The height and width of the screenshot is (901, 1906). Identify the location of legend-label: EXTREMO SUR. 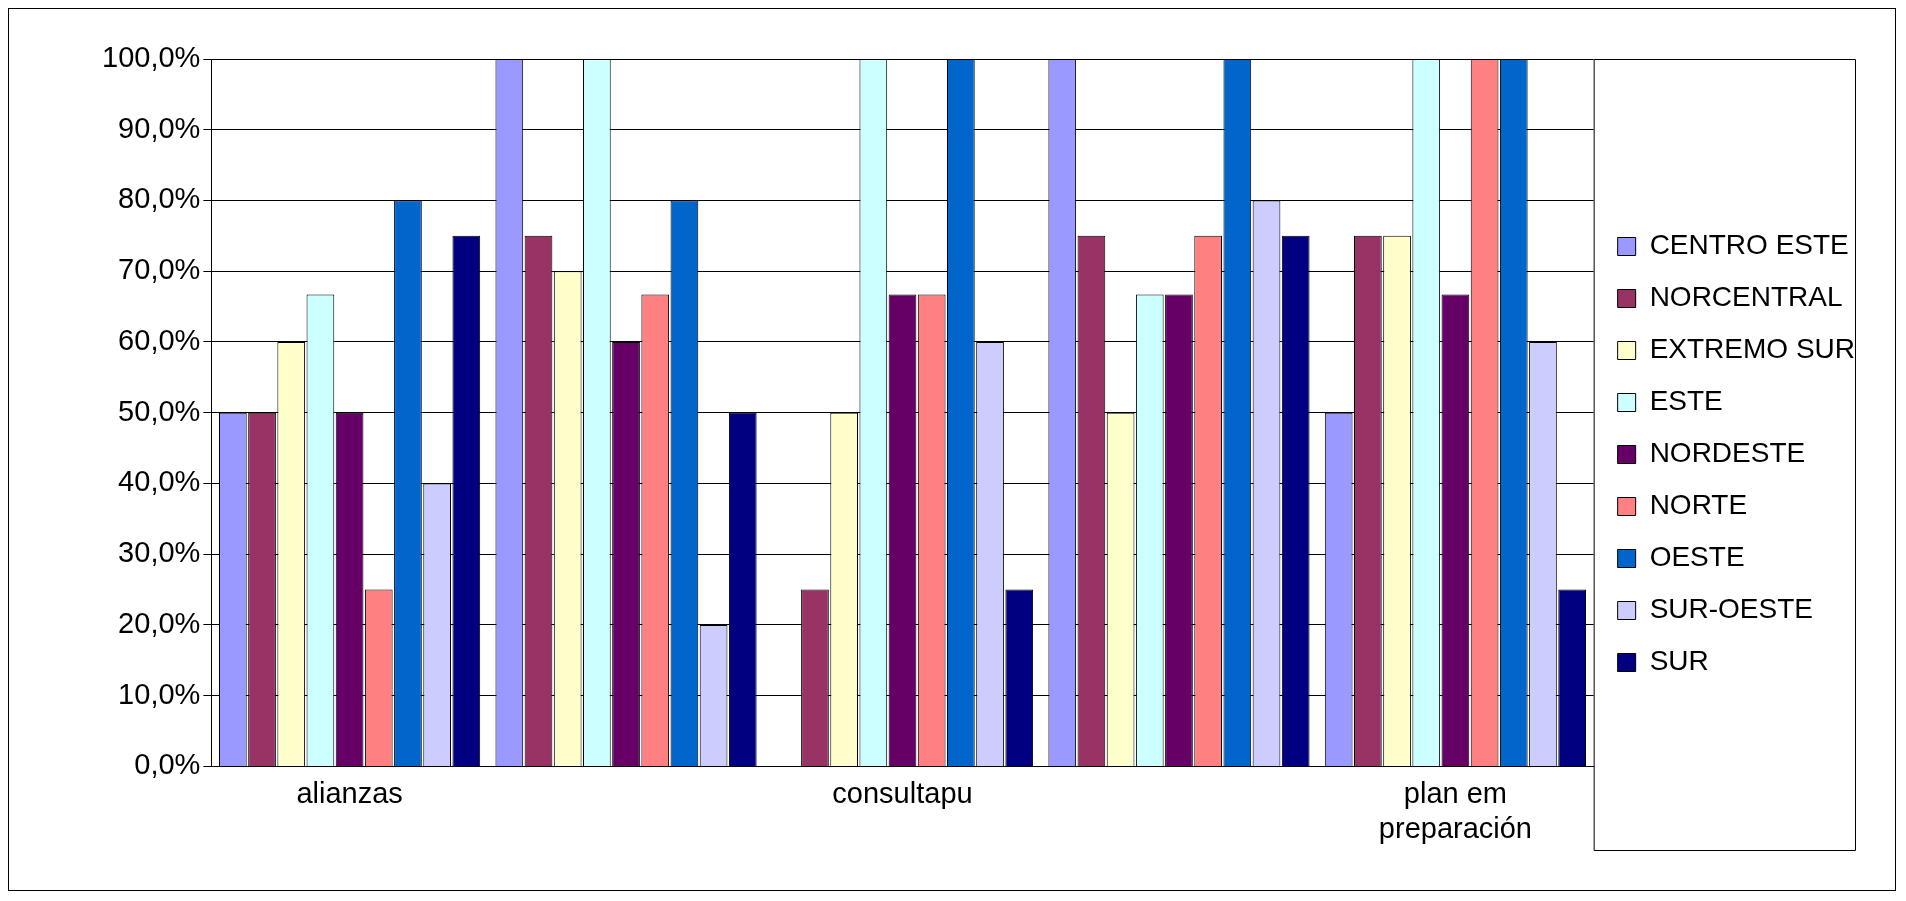
(1752, 349).